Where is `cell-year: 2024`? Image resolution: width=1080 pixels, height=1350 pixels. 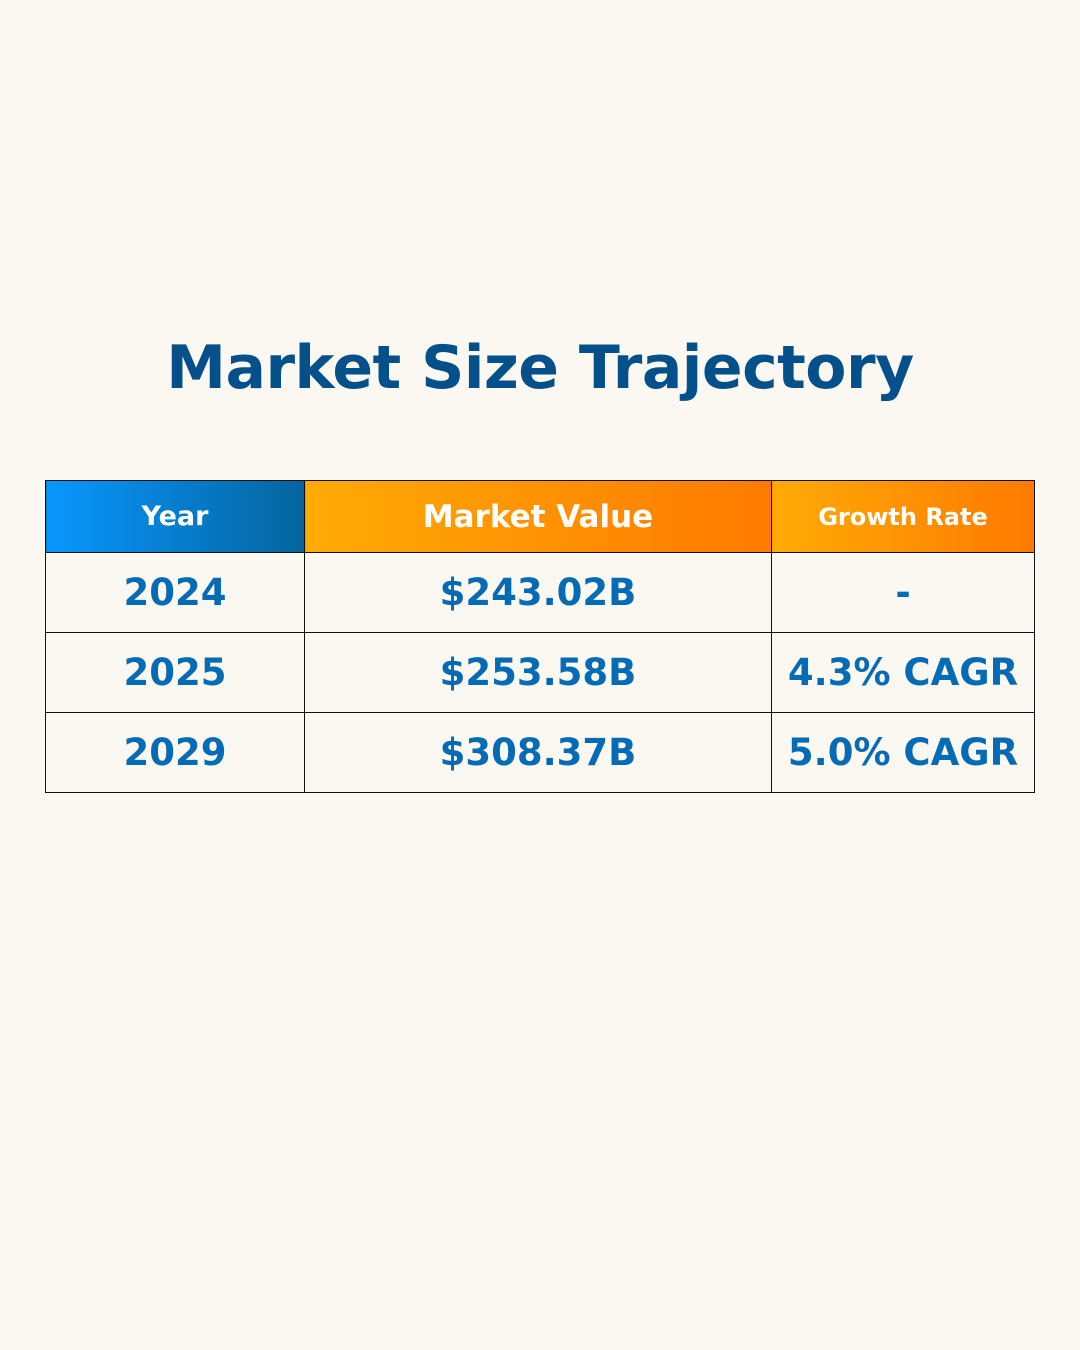 cell-year: 2024 is located at coordinates (175, 592).